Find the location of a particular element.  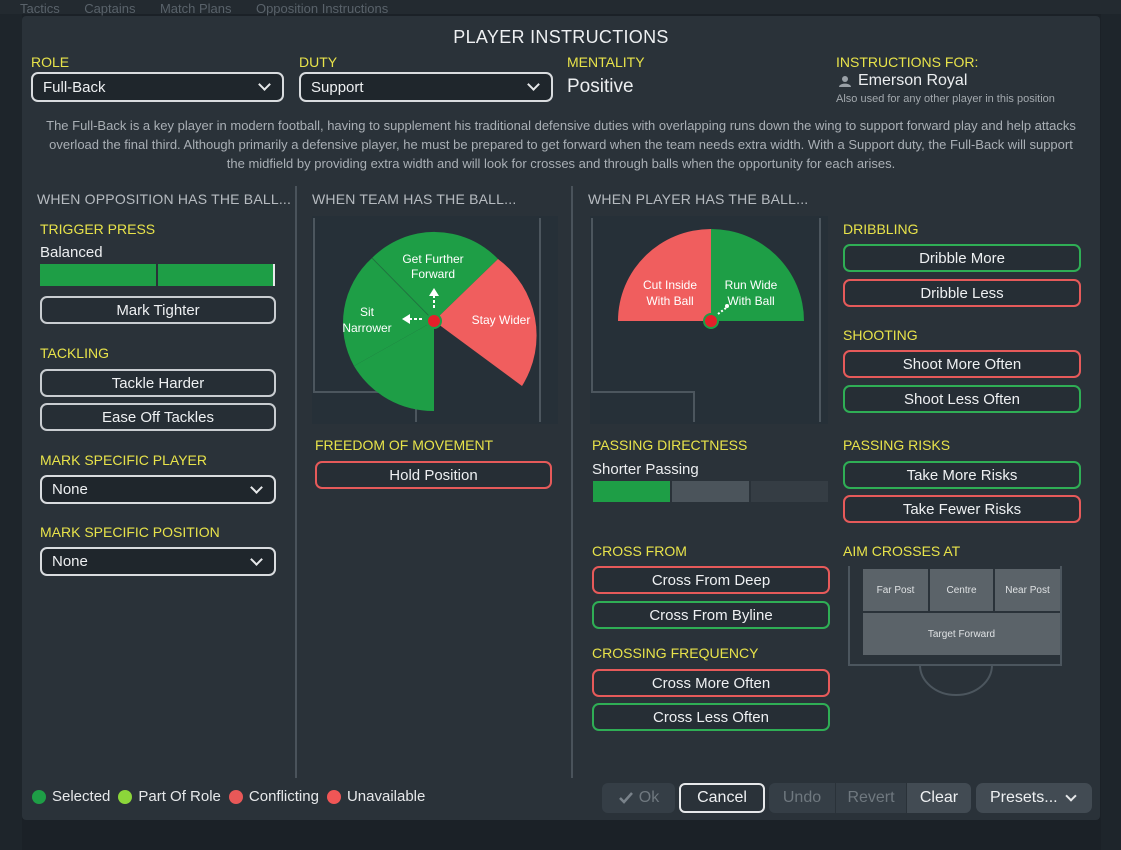

cross-from-deep-button: Cross From Deep is located at coordinates (711, 580).